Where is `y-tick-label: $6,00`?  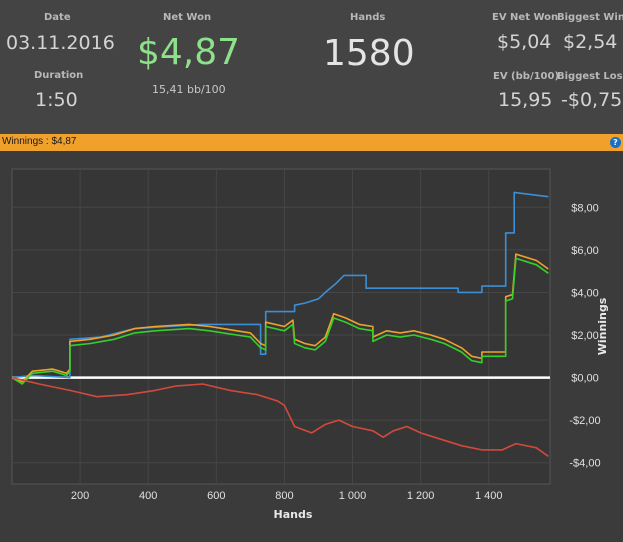 y-tick-label: $6,00 is located at coordinates (585, 251).